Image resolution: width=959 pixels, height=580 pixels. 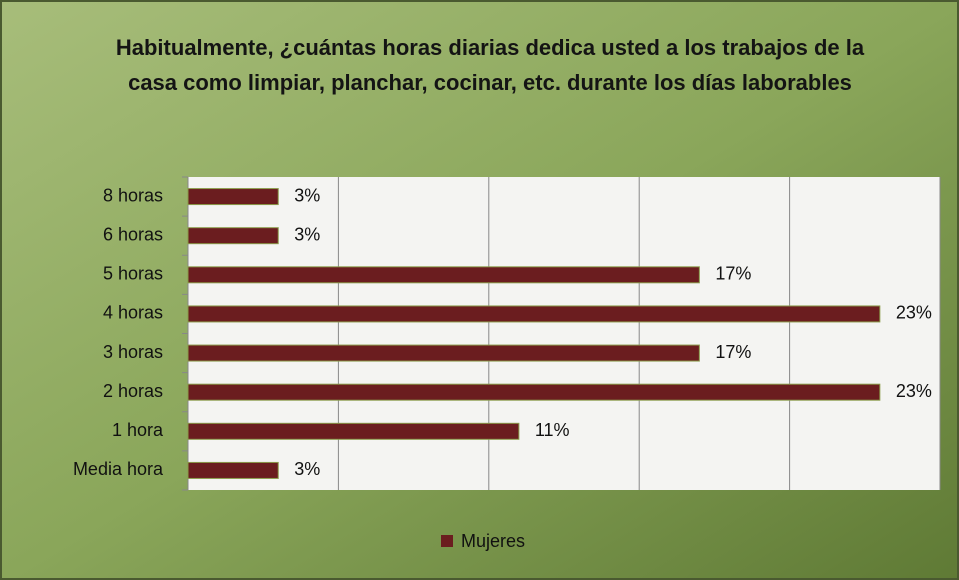 I want to click on y-tick-label: 8 horas, so click(x=133, y=195).